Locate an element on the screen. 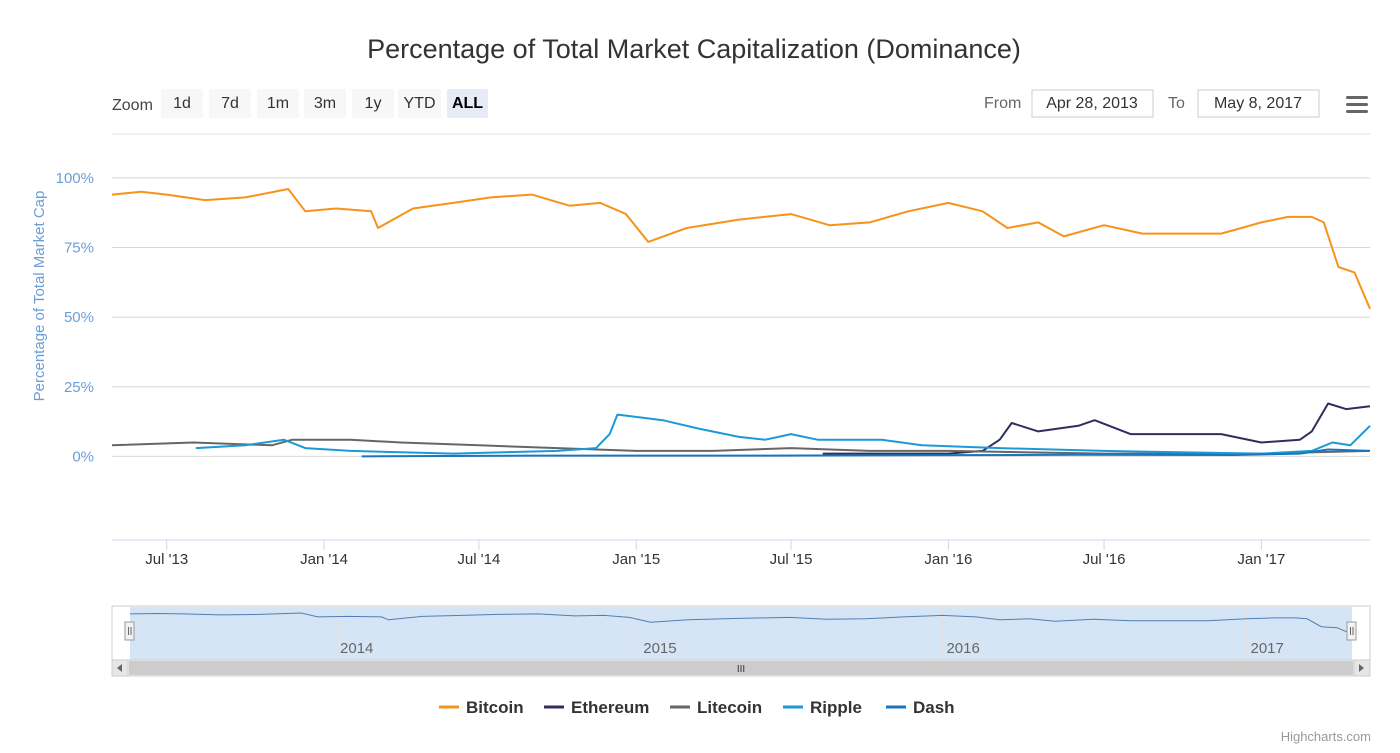  zoom-button-label: 1d is located at coordinates (182, 103).